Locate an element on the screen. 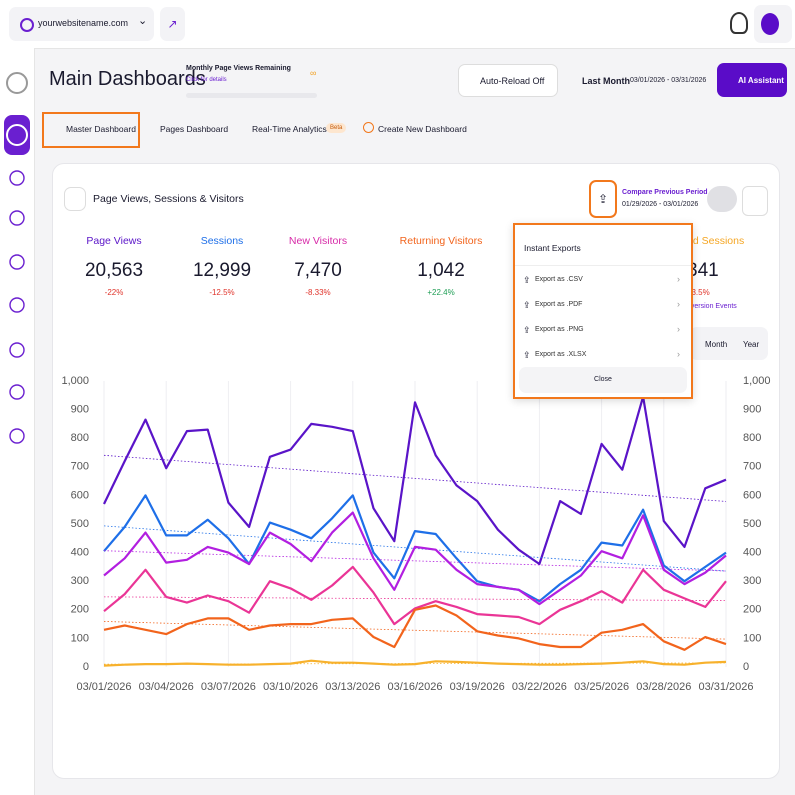 Image resolution: width=795 pixels, height=795 pixels. metric-label: Page Views is located at coordinates (114, 241).